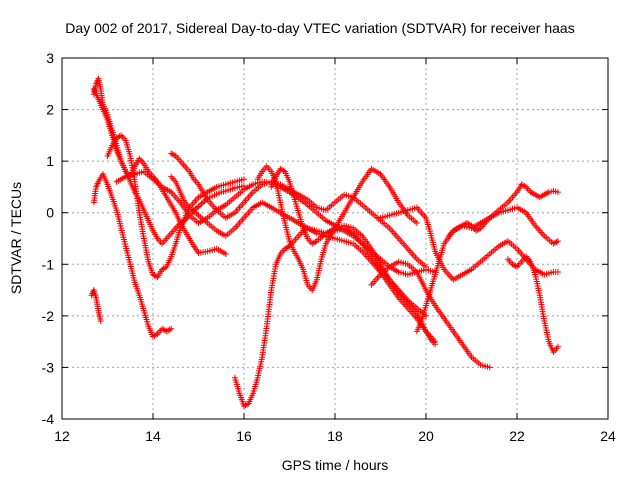  Describe the element at coordinates (244, 436) in the screenshot. I see `x-tick-label: 16` at that location.